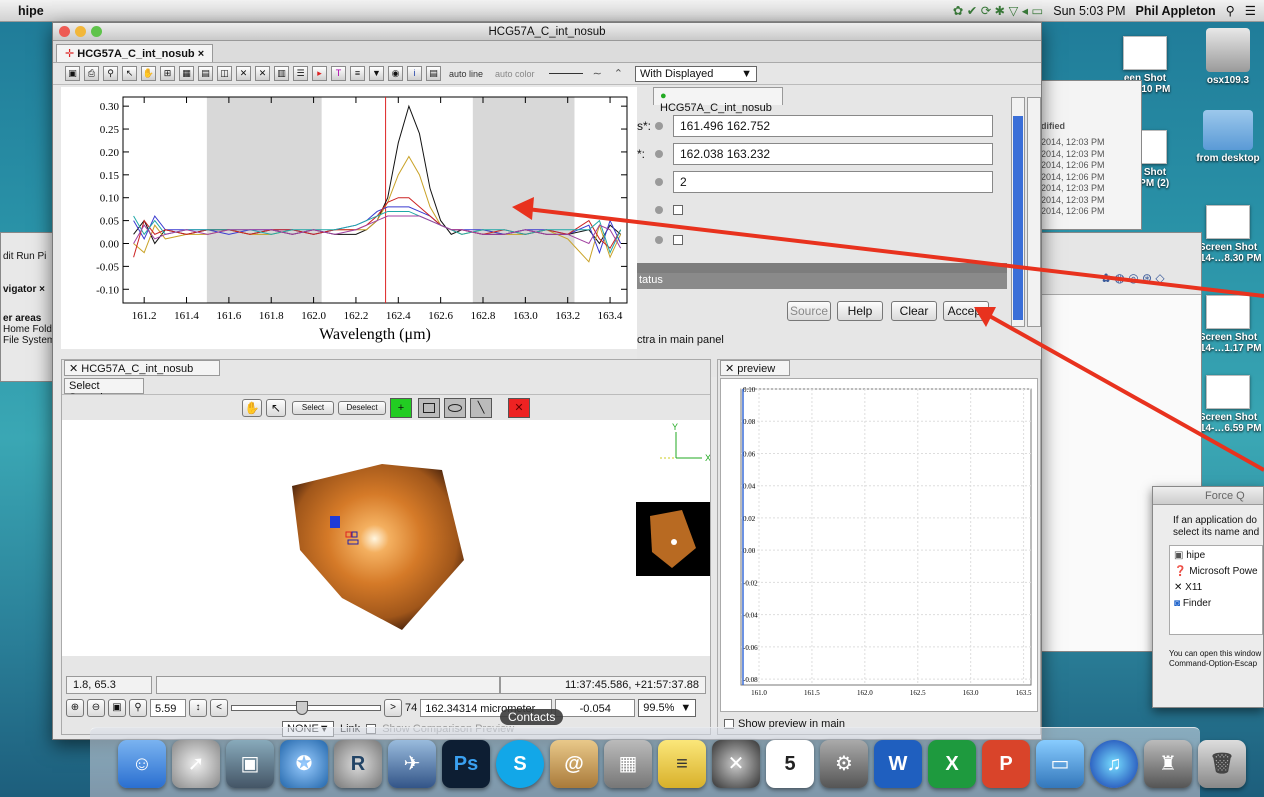 The width and height of the screenshot is (1264, 797). I want to click on list-item: ◙ Finder, so click(1193, 603).